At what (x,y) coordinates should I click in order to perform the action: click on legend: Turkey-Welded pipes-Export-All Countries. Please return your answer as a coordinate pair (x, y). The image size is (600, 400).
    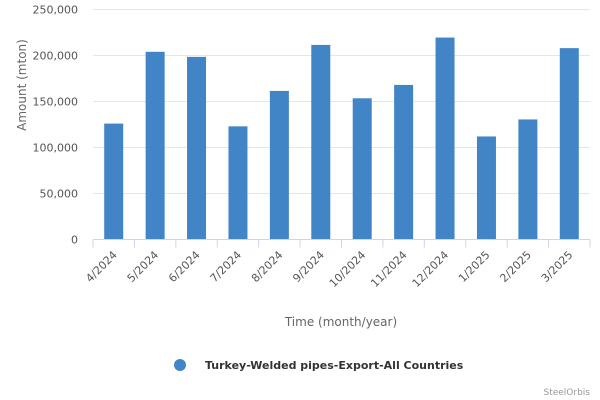
    Looking at the image, I should click on (319, 365).